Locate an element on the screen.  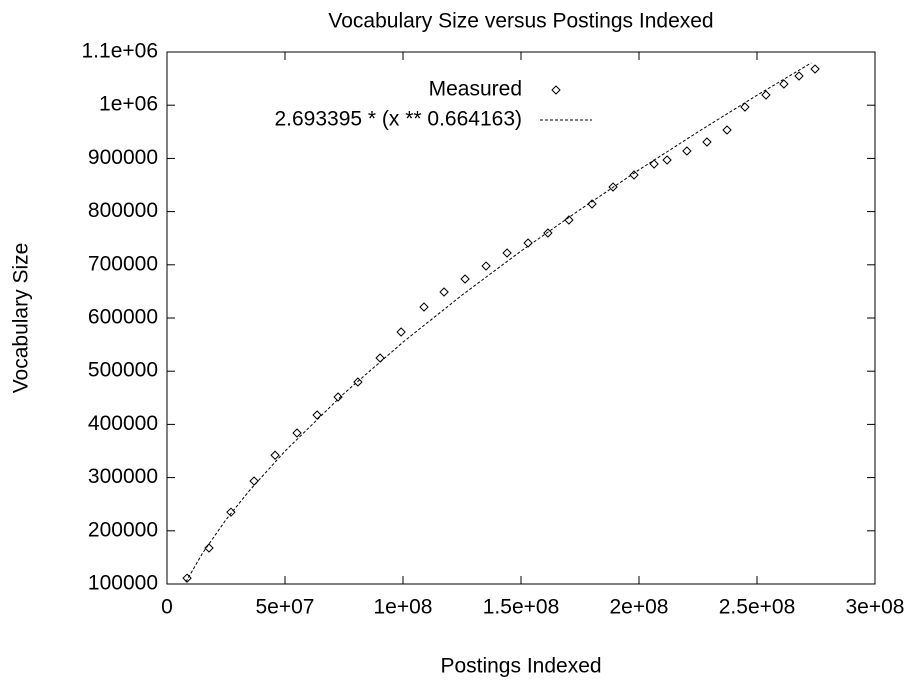
y-tick-label: 700000 is located at coordinates (123, 263).